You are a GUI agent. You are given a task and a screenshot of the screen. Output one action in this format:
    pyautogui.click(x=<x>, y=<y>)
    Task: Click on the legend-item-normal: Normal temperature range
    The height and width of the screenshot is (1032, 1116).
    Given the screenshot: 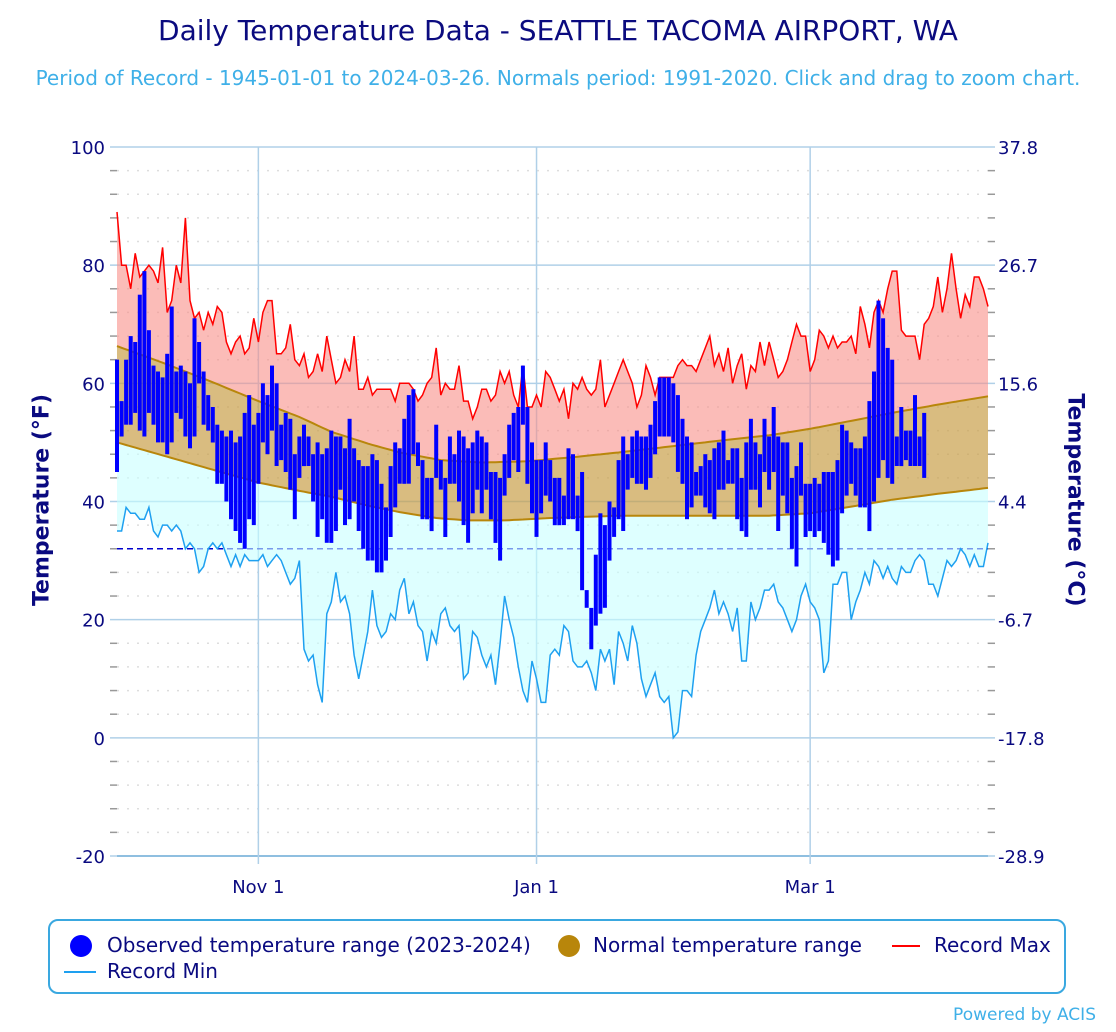 What is the action you would take?
    pyautogui.click(x=710, y=945)
    